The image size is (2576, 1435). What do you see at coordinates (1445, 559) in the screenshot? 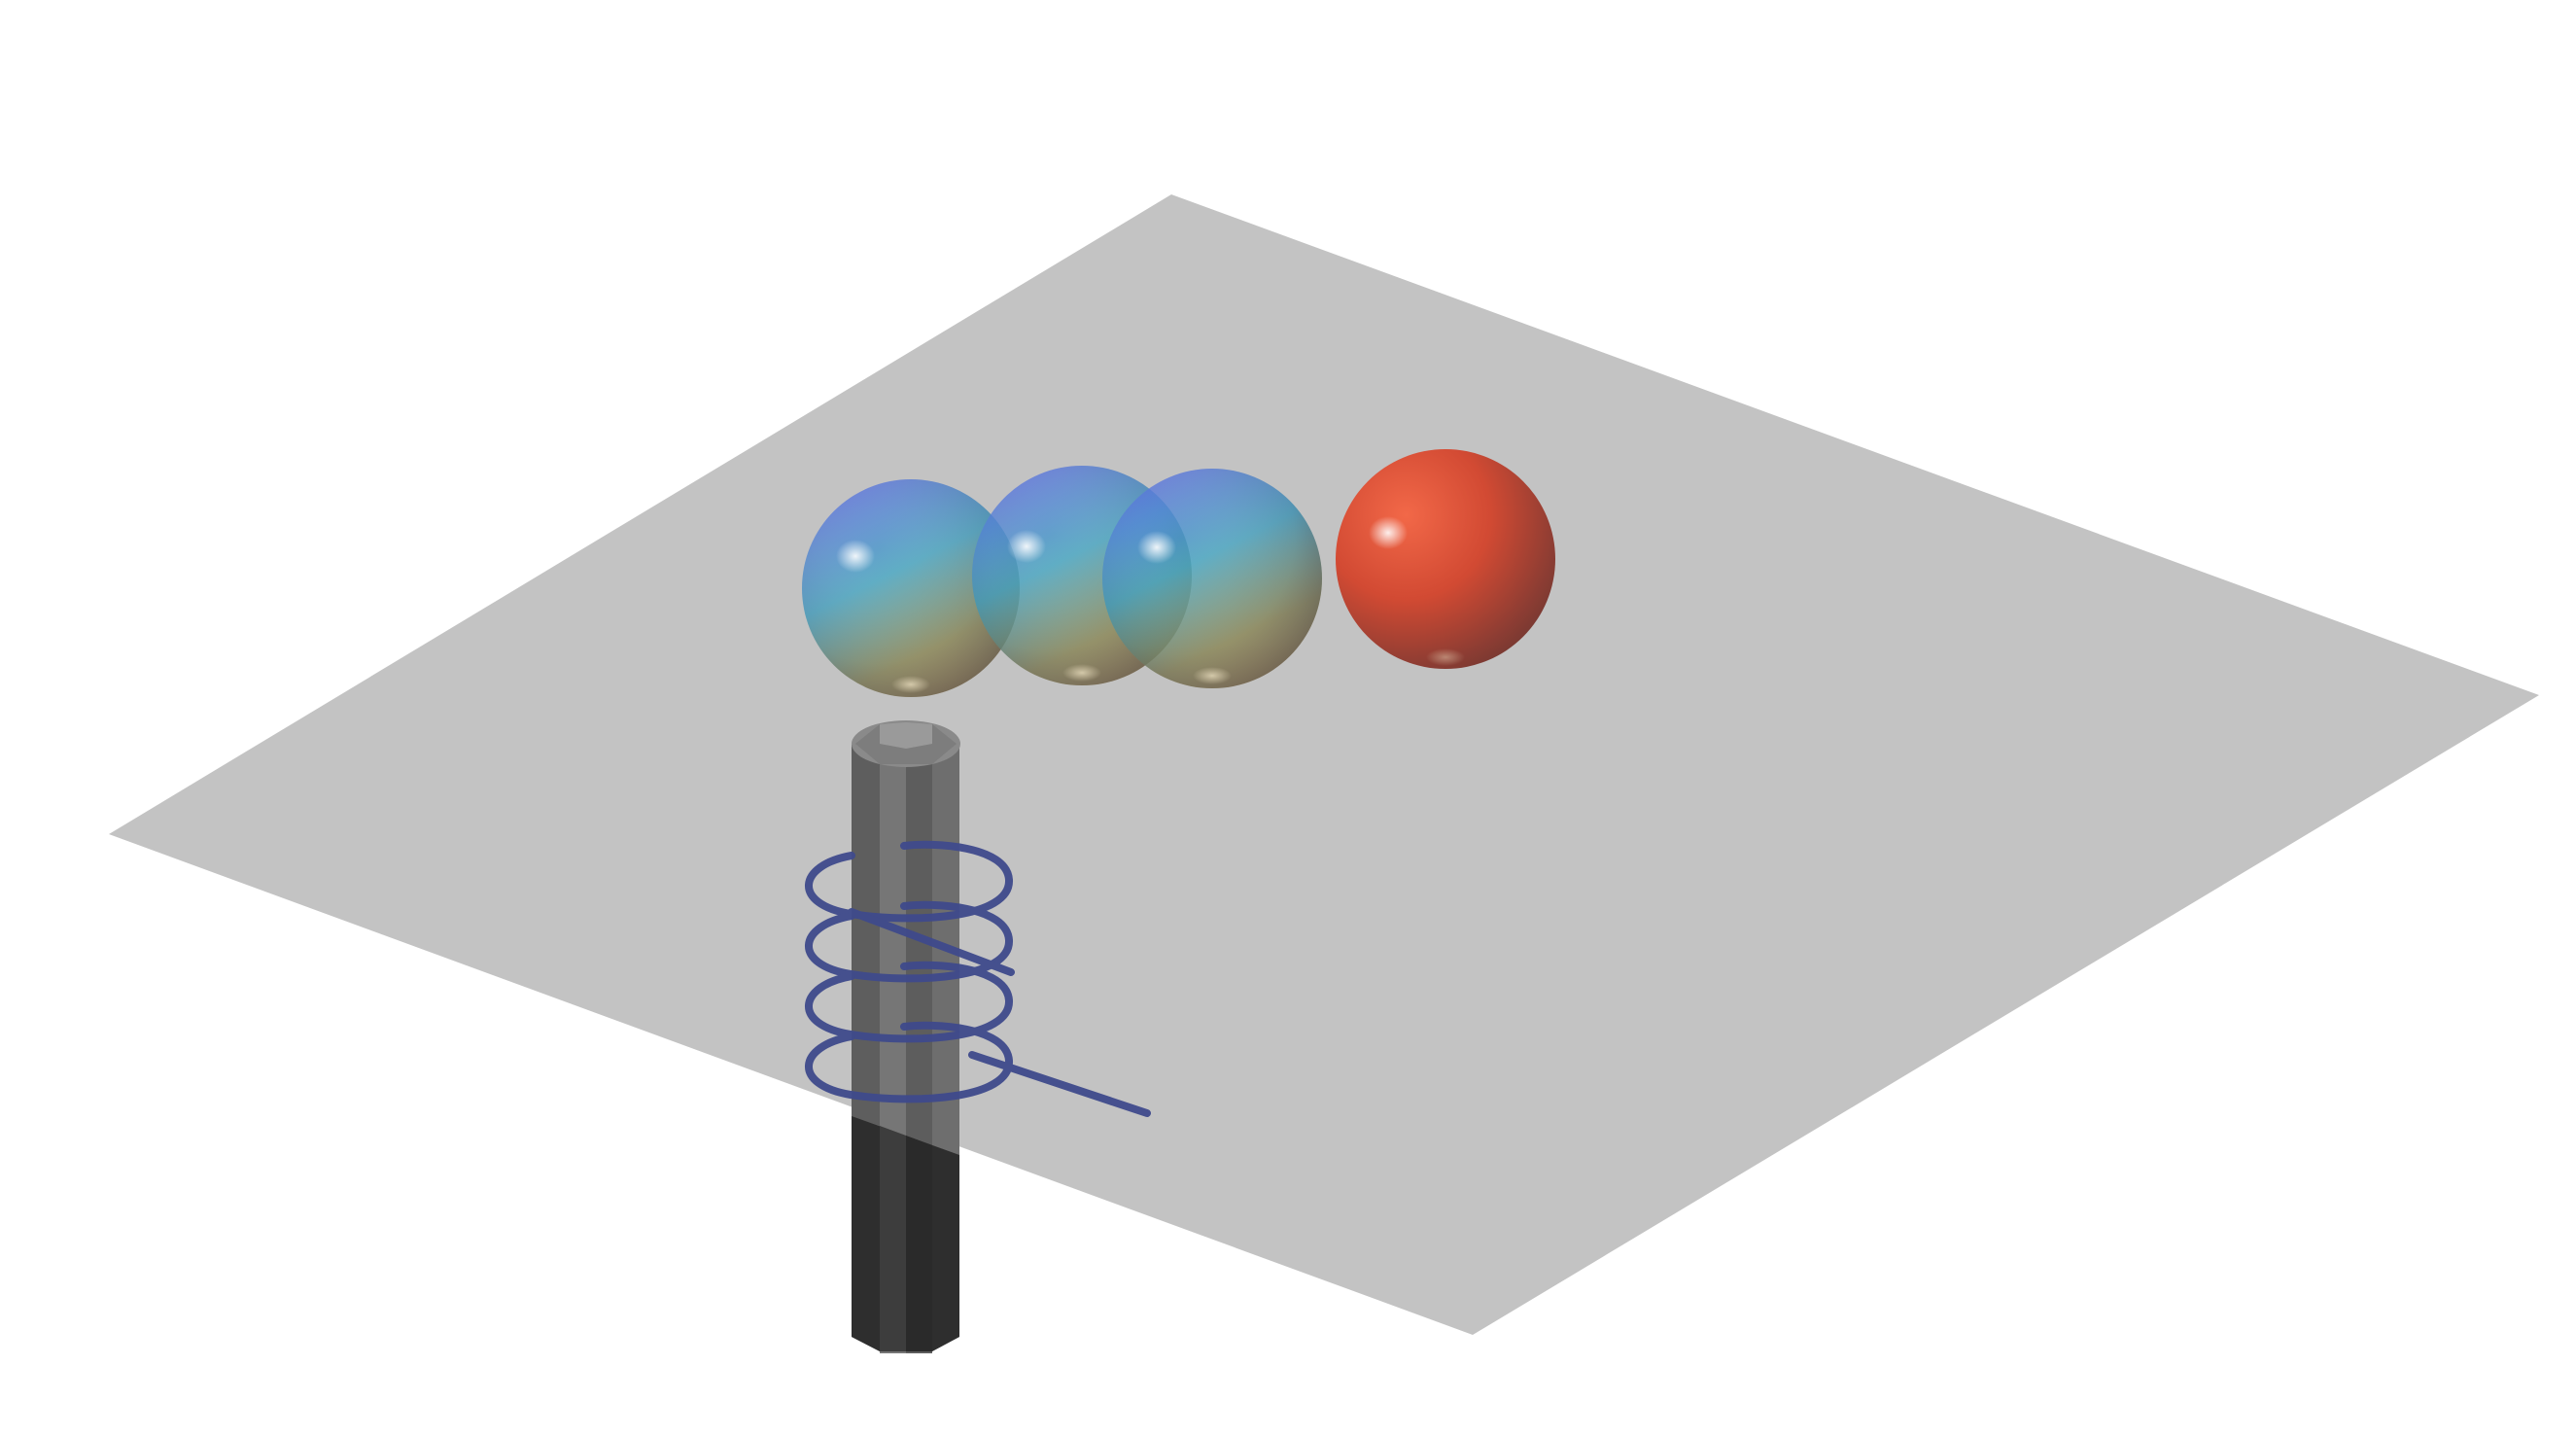
I see `sphere-4-red` at bounding box center [1445, 559].